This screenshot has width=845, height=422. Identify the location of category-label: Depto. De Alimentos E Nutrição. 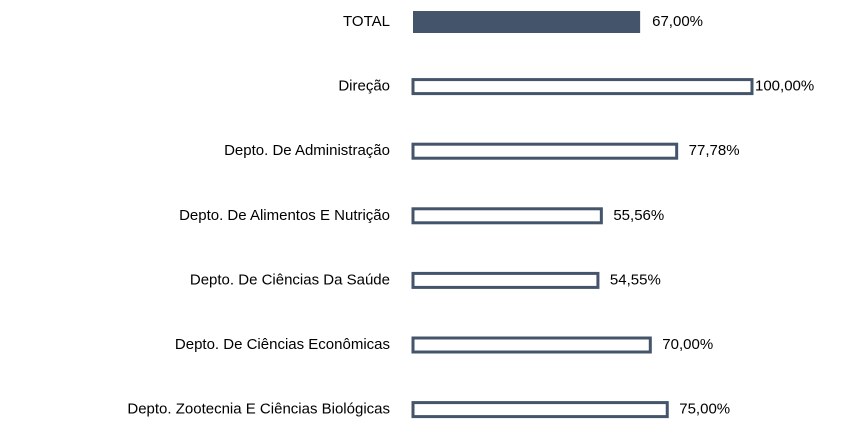
(284, 215).